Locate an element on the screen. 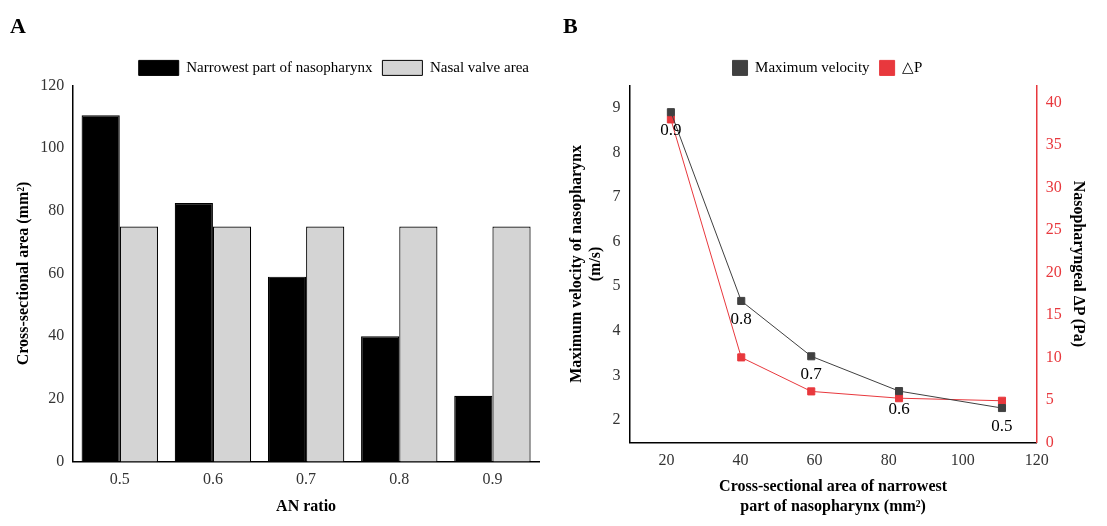  x-tick-label: 100 is located at coordinates (962, 460).